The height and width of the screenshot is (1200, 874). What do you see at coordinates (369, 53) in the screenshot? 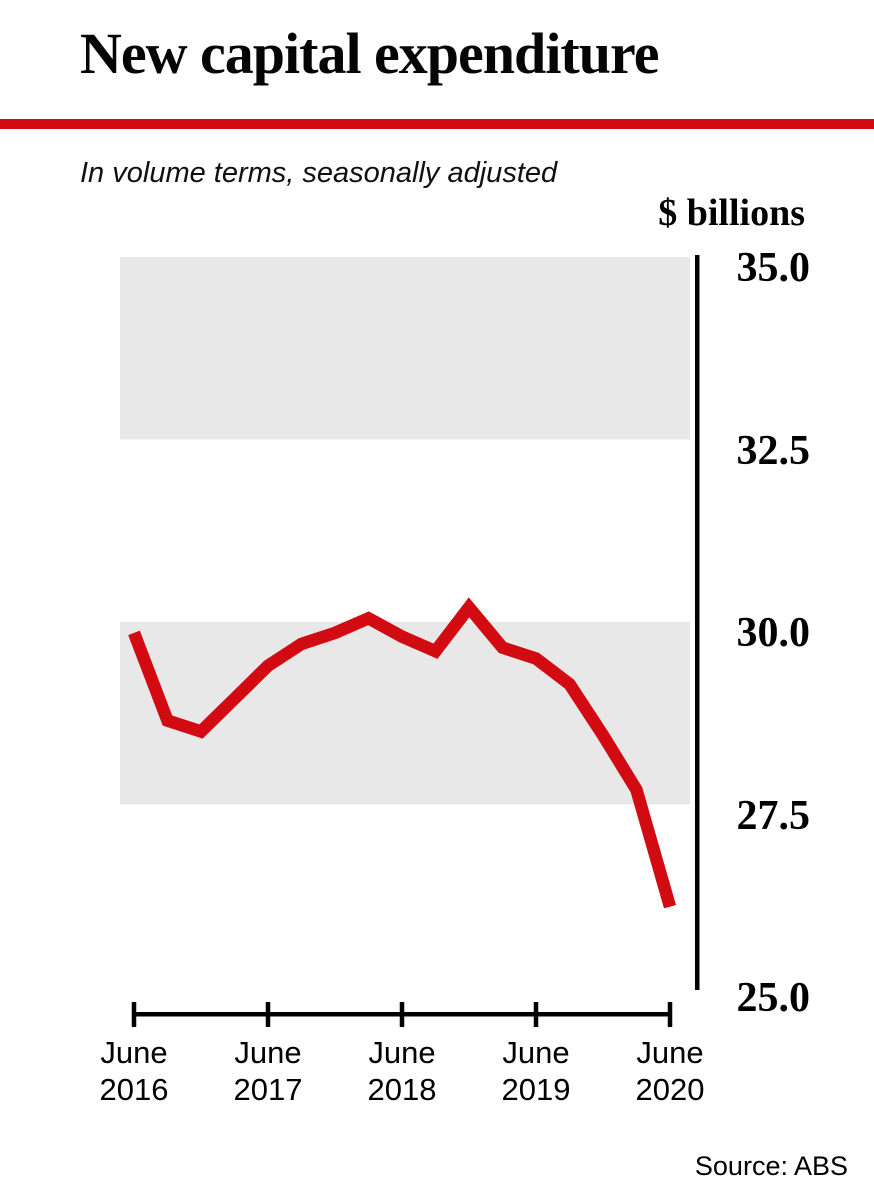
I see `chart-title: New capital expenditure` at bounding box center [369, 53].